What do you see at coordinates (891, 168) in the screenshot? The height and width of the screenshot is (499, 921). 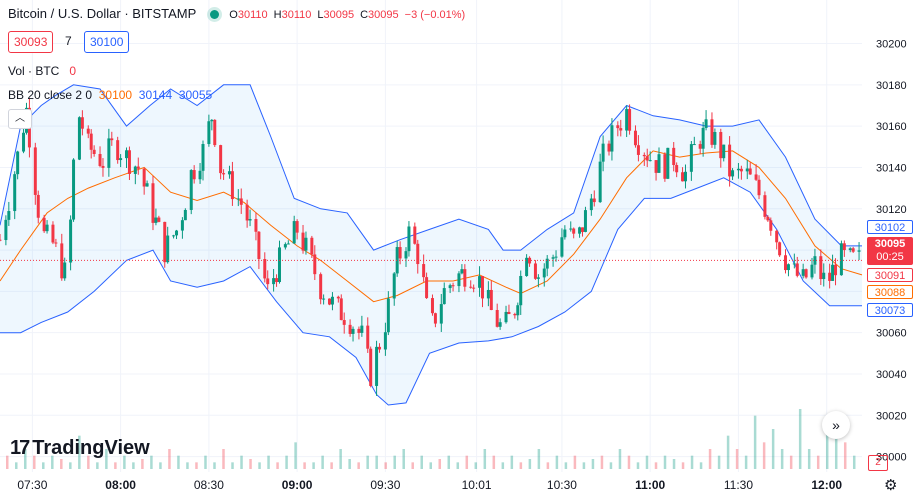 I see `price-tick-label: 30140` at bounding box center [891, 168].